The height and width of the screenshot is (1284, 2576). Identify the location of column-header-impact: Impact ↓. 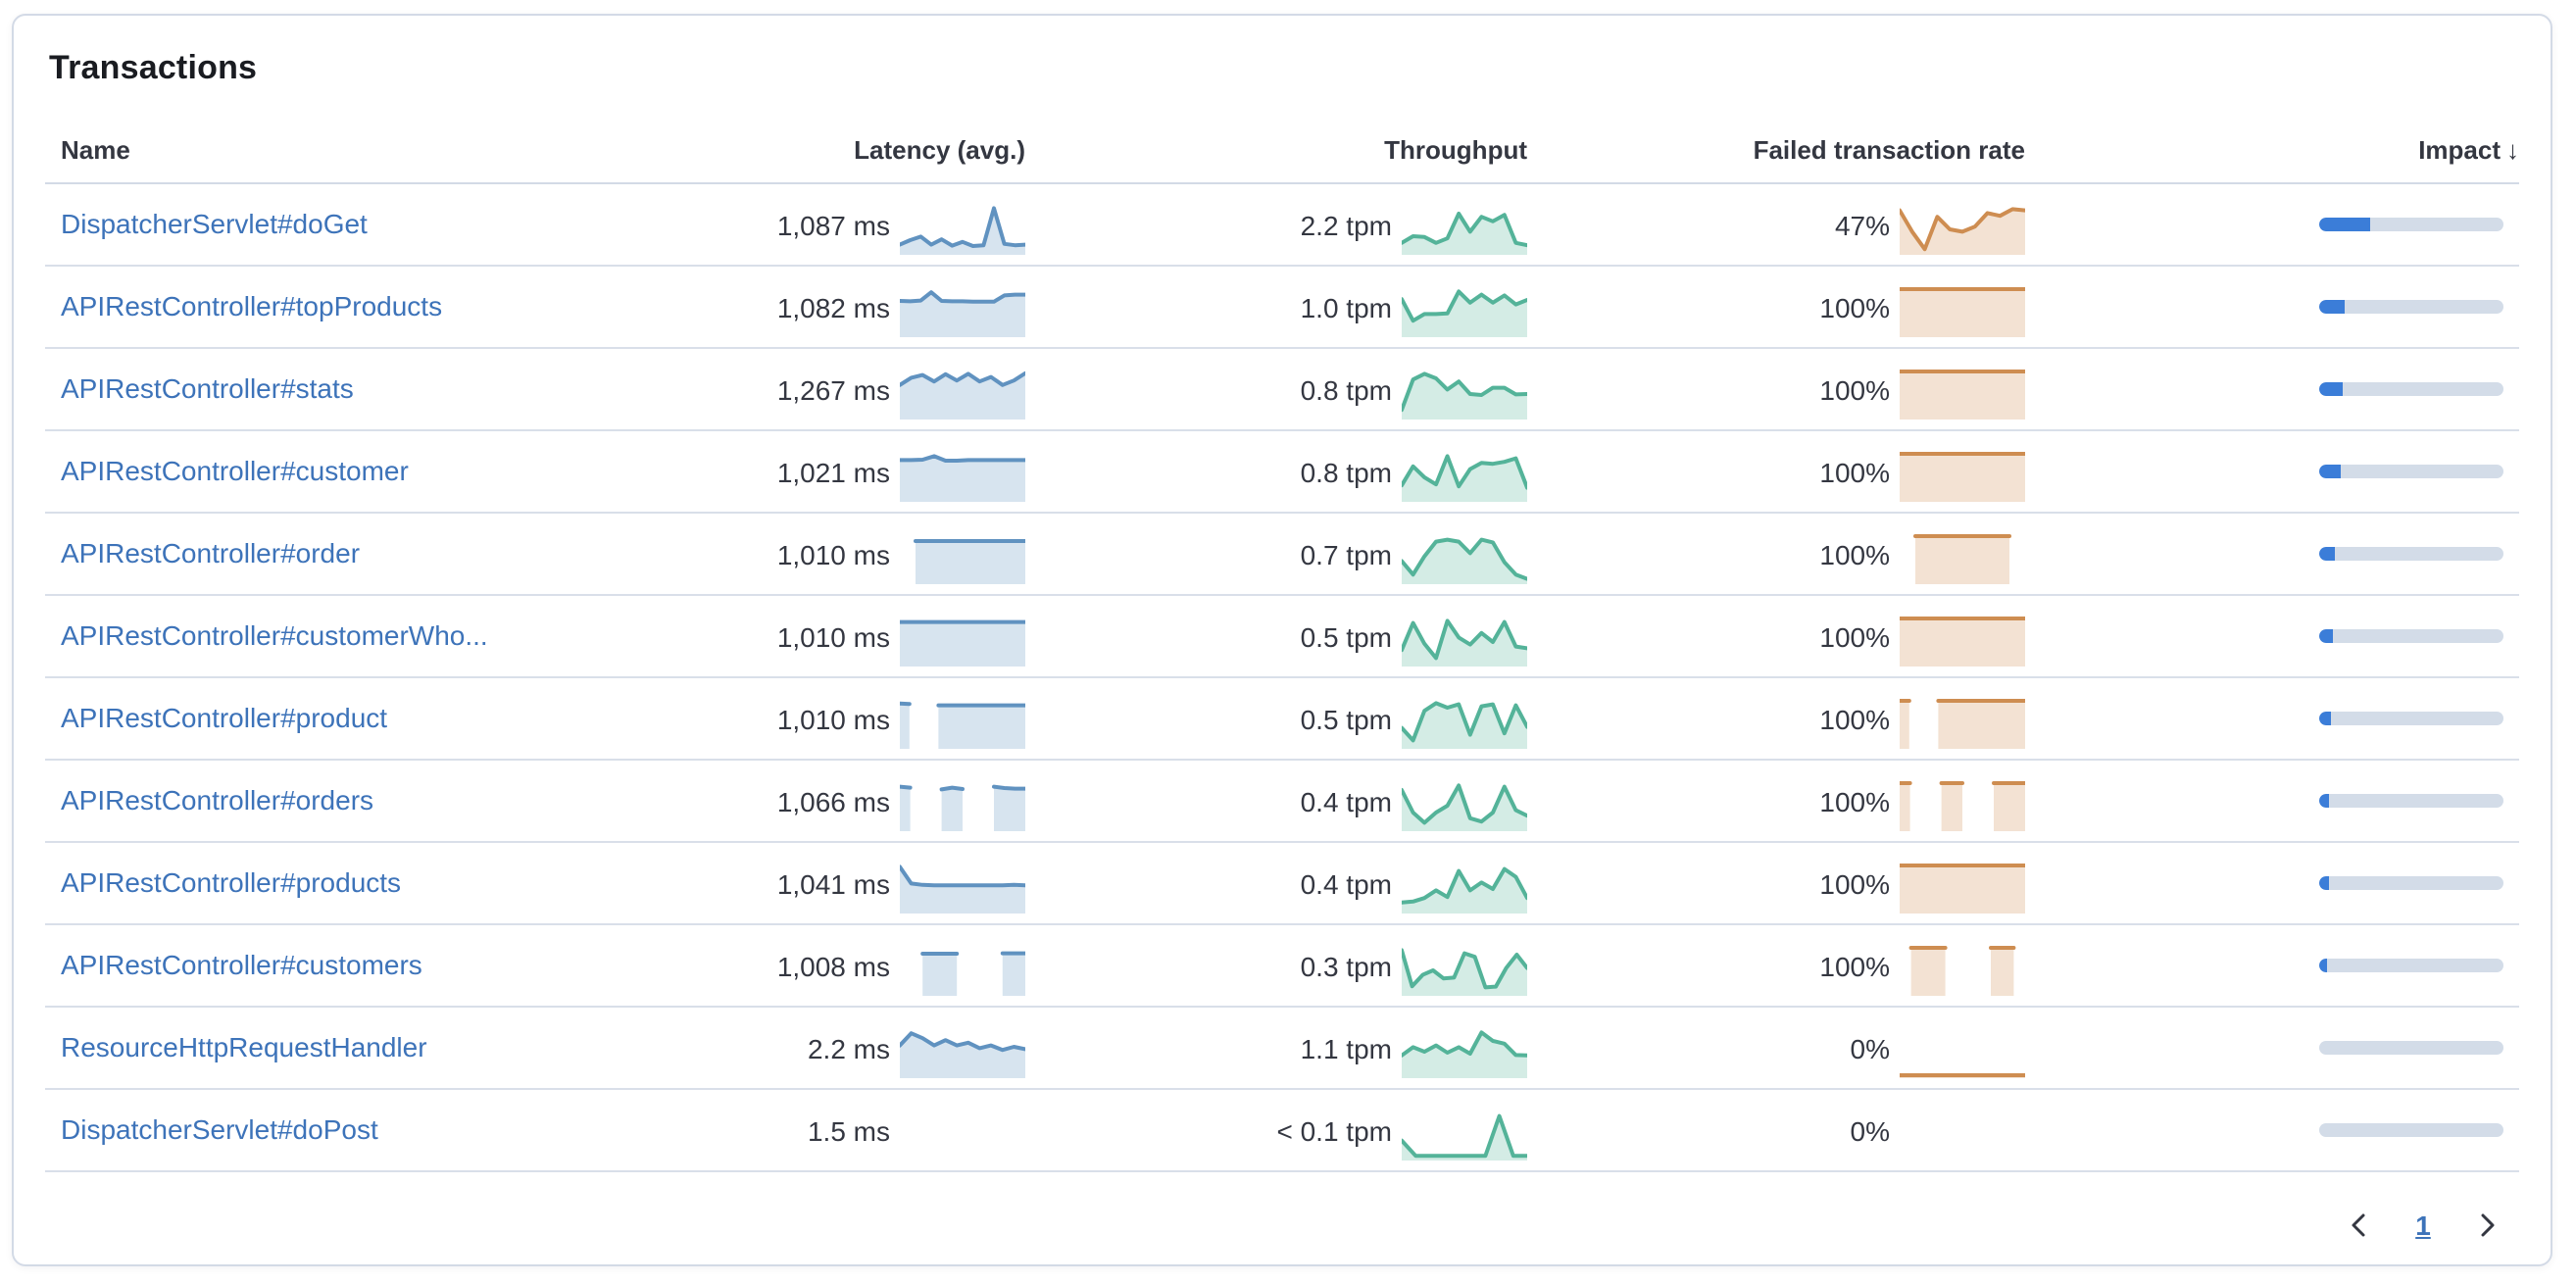
(2272, 158).